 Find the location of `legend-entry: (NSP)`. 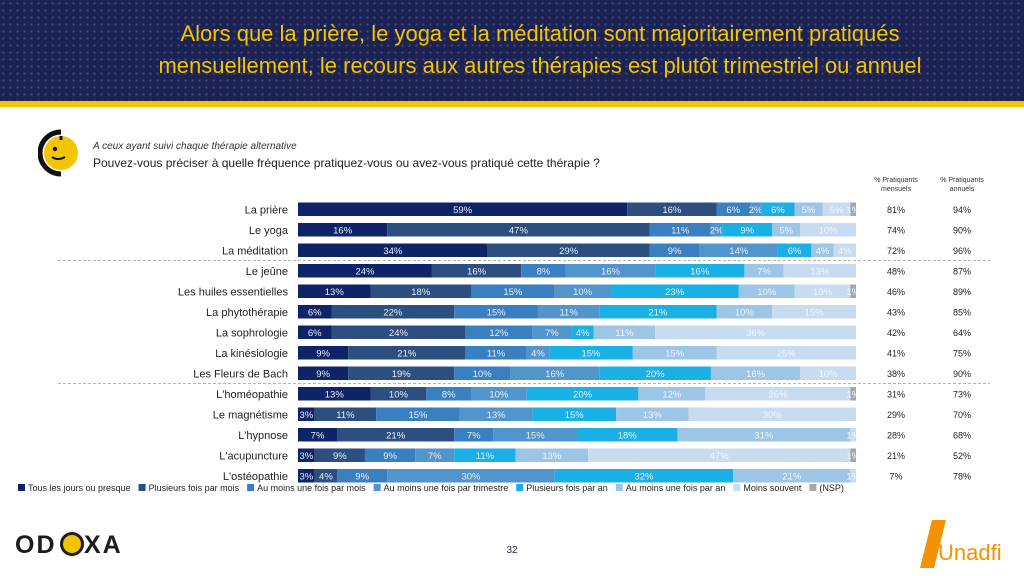

legend-entry: (NSP) is located at coordinates (831, 488).